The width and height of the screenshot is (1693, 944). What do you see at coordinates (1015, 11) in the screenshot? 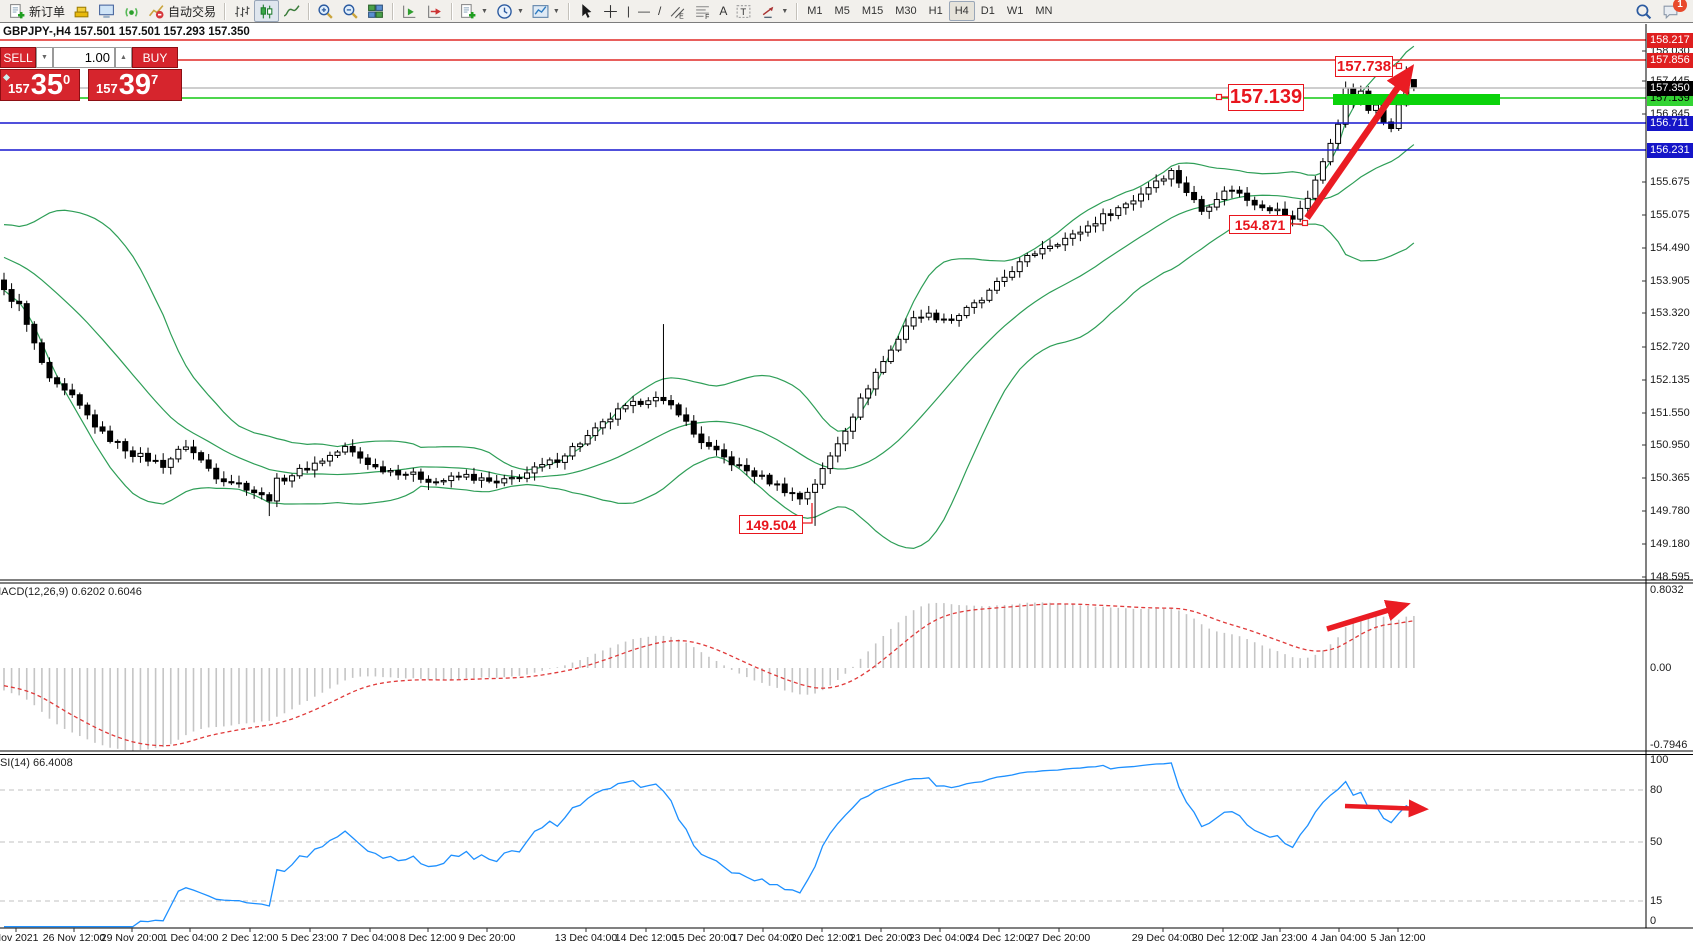
I see `tf-w1-button: W1` at bounding box center [1015, 11].